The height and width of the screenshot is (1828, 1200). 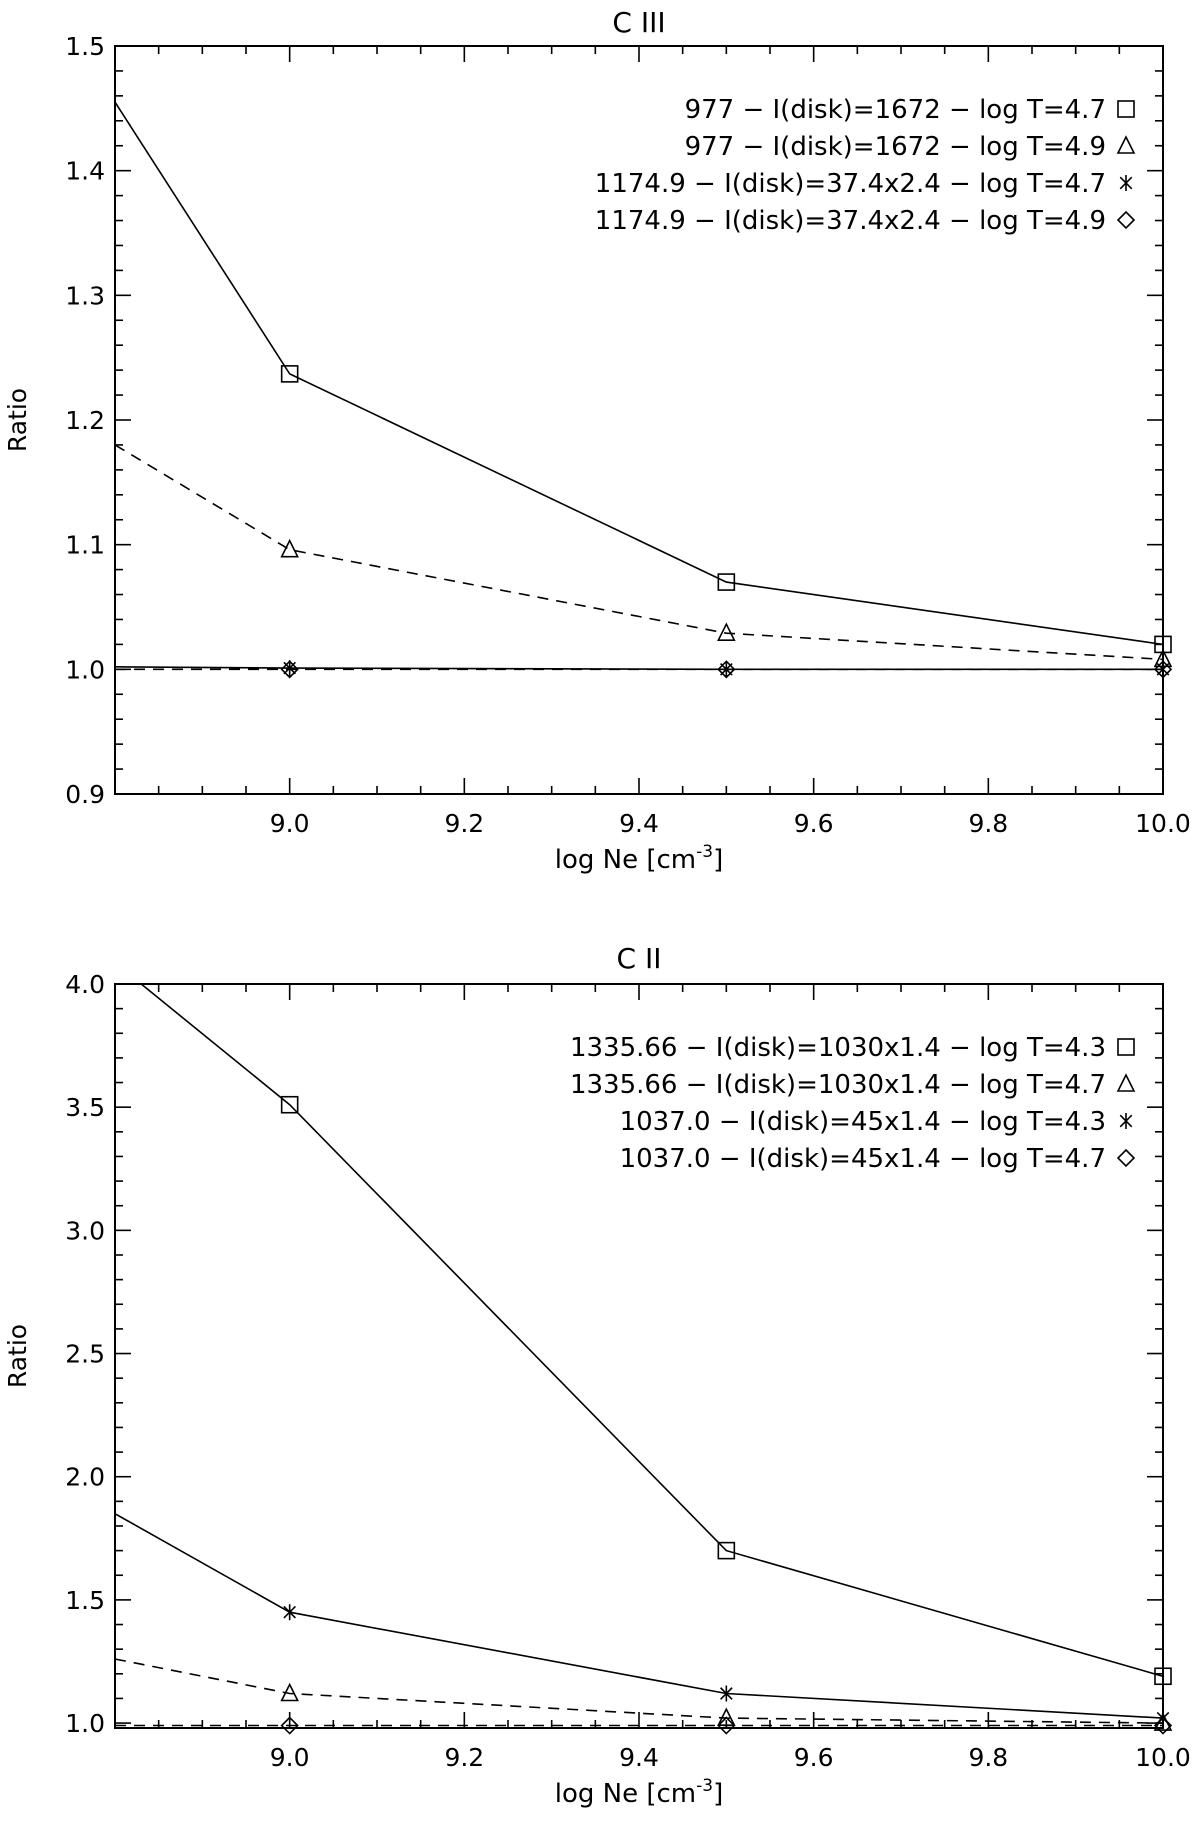 I want to click on chart-title: C II, so click(x=639, y=958).